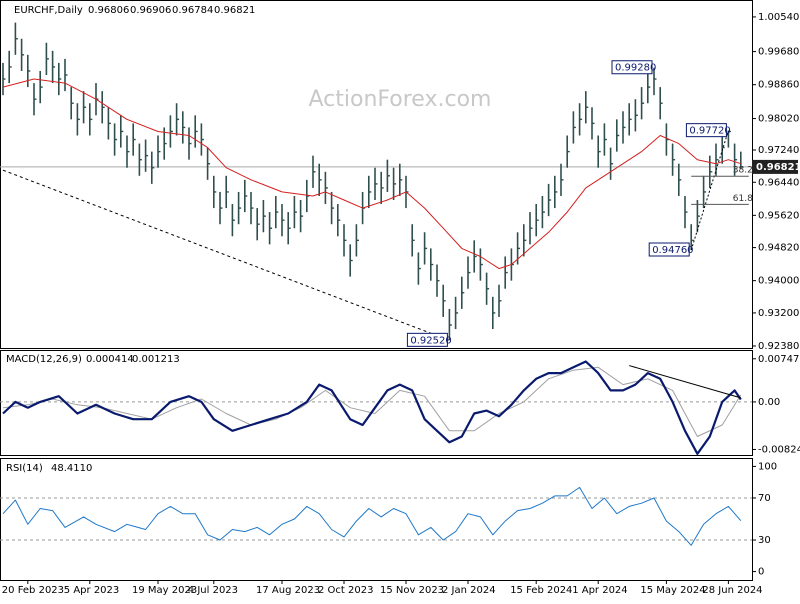  I want to click on quote: 0.96784, so click(192, 10).